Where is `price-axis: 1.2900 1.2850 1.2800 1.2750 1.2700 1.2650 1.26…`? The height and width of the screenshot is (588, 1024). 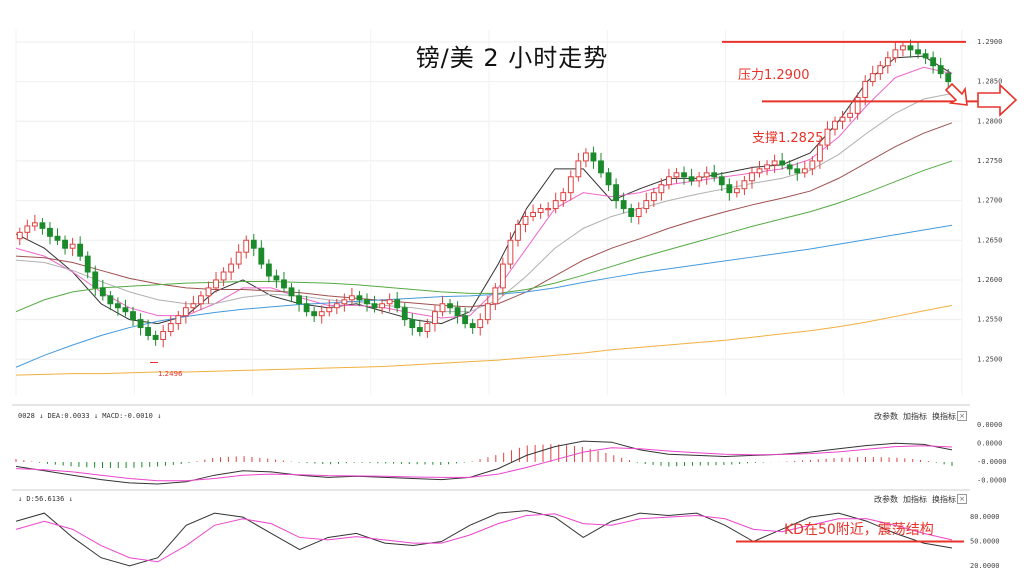 price-axis: 1.2900 1.2850 1.2800 1.2750 1.2700 1.2650 1.26… is located at coordinates (989, 200).